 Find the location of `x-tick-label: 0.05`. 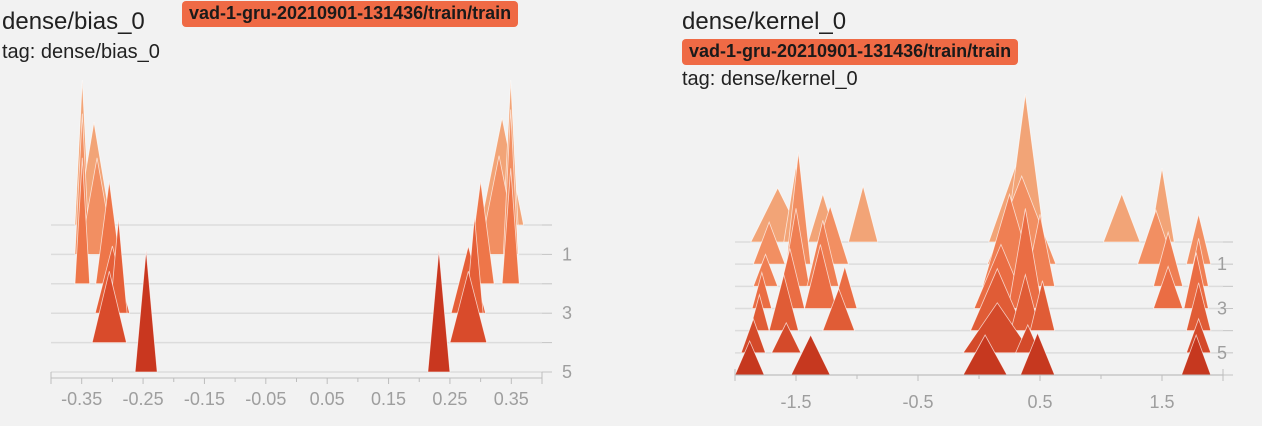

x-tick-label: 0.05 is located at coordinates (327, 399).